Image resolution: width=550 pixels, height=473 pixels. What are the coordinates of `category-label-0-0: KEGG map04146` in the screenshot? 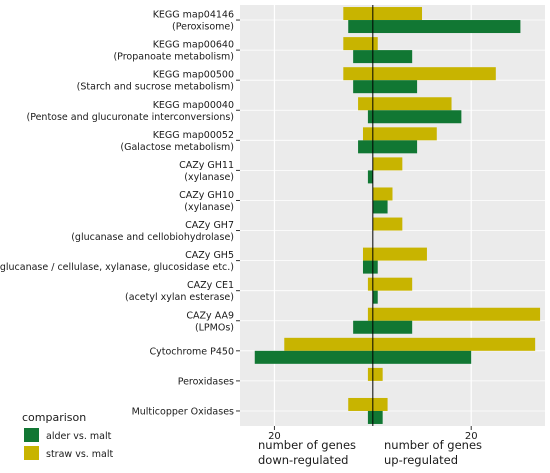 It's located at (193, 15).